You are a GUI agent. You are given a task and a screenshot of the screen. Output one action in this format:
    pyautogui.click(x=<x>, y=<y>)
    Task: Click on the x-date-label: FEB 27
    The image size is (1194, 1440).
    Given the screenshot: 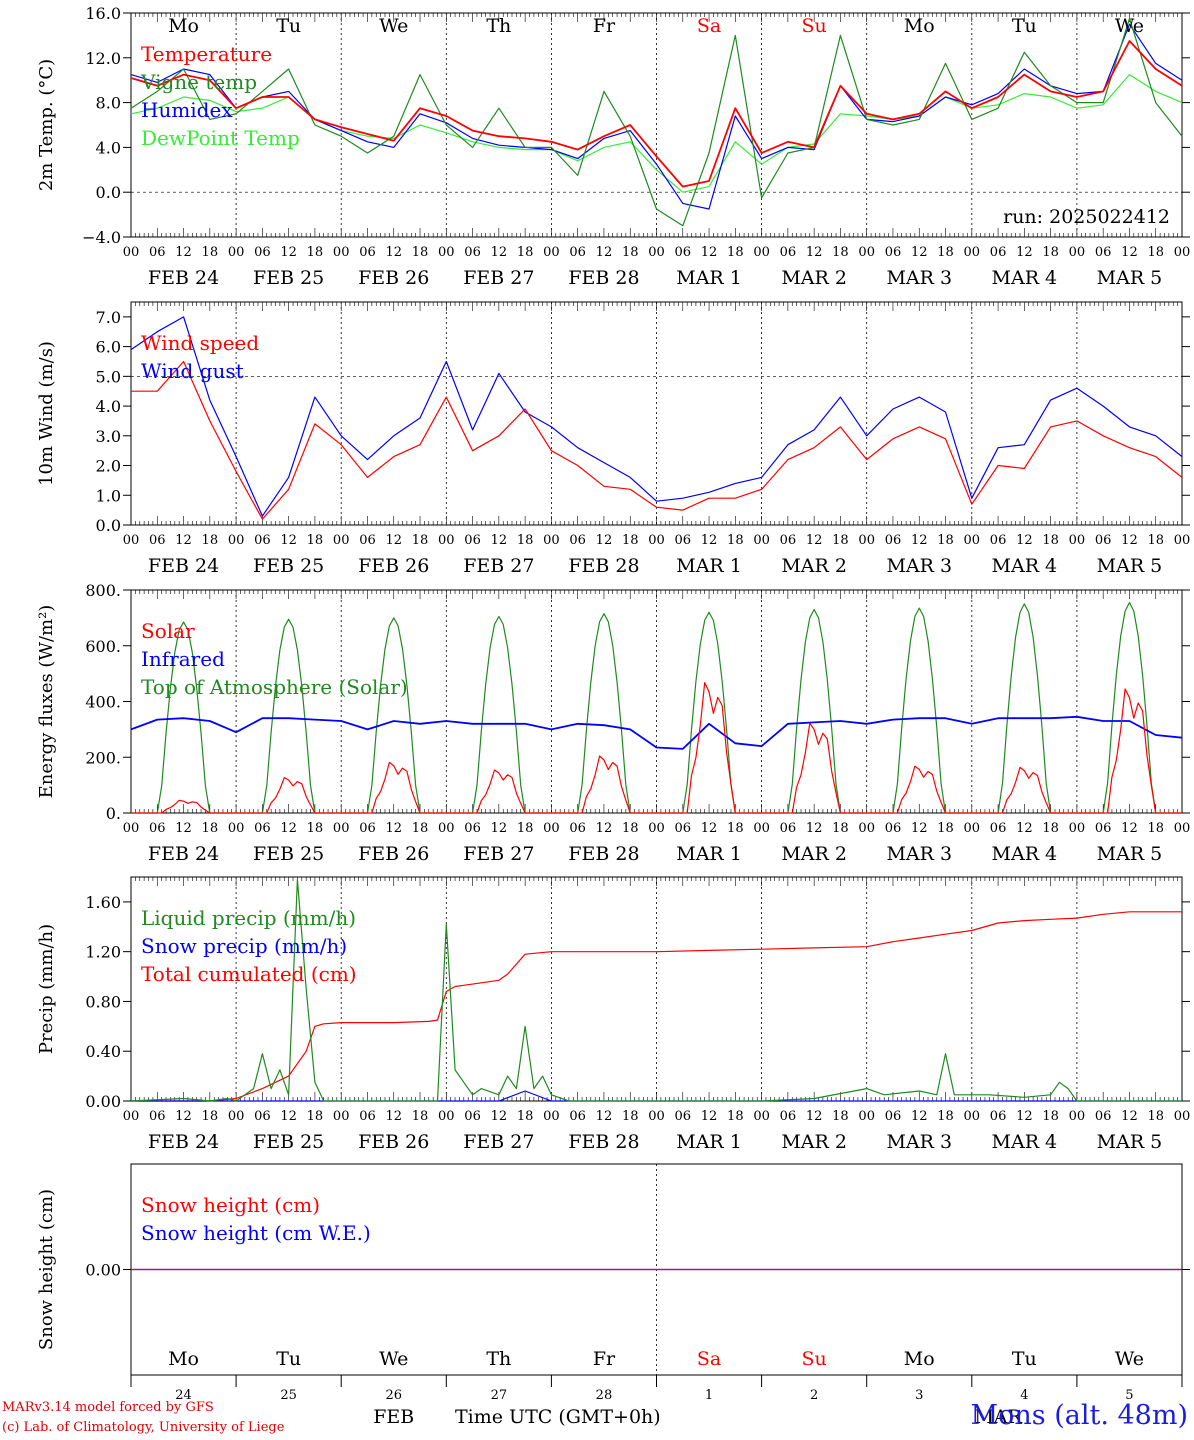 What is the action you would take?
    pyautogui.click(x=498, y=854)
    